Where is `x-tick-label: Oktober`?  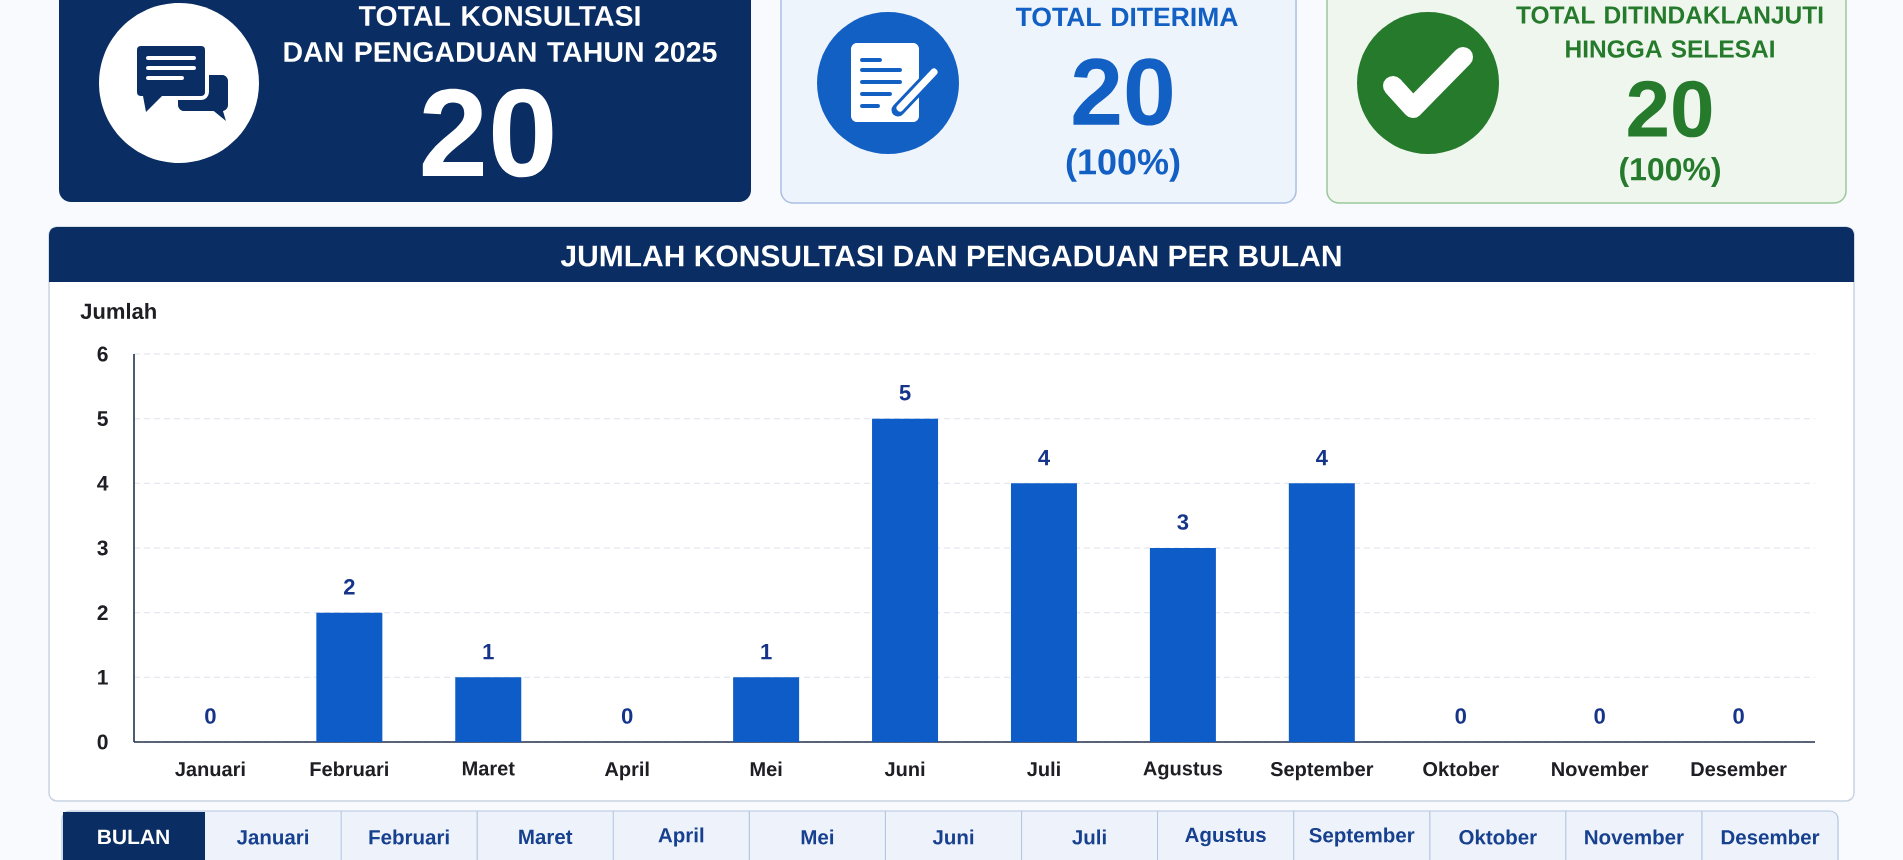 x-tick-label: Oktober is located at coordinates (1461, 769).